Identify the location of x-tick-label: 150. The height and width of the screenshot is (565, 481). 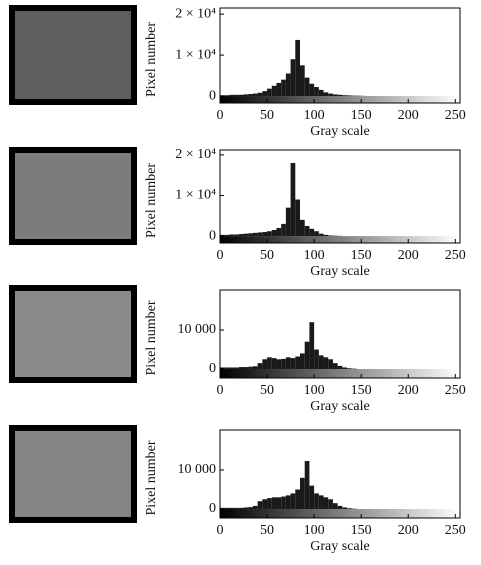
(361, 390).